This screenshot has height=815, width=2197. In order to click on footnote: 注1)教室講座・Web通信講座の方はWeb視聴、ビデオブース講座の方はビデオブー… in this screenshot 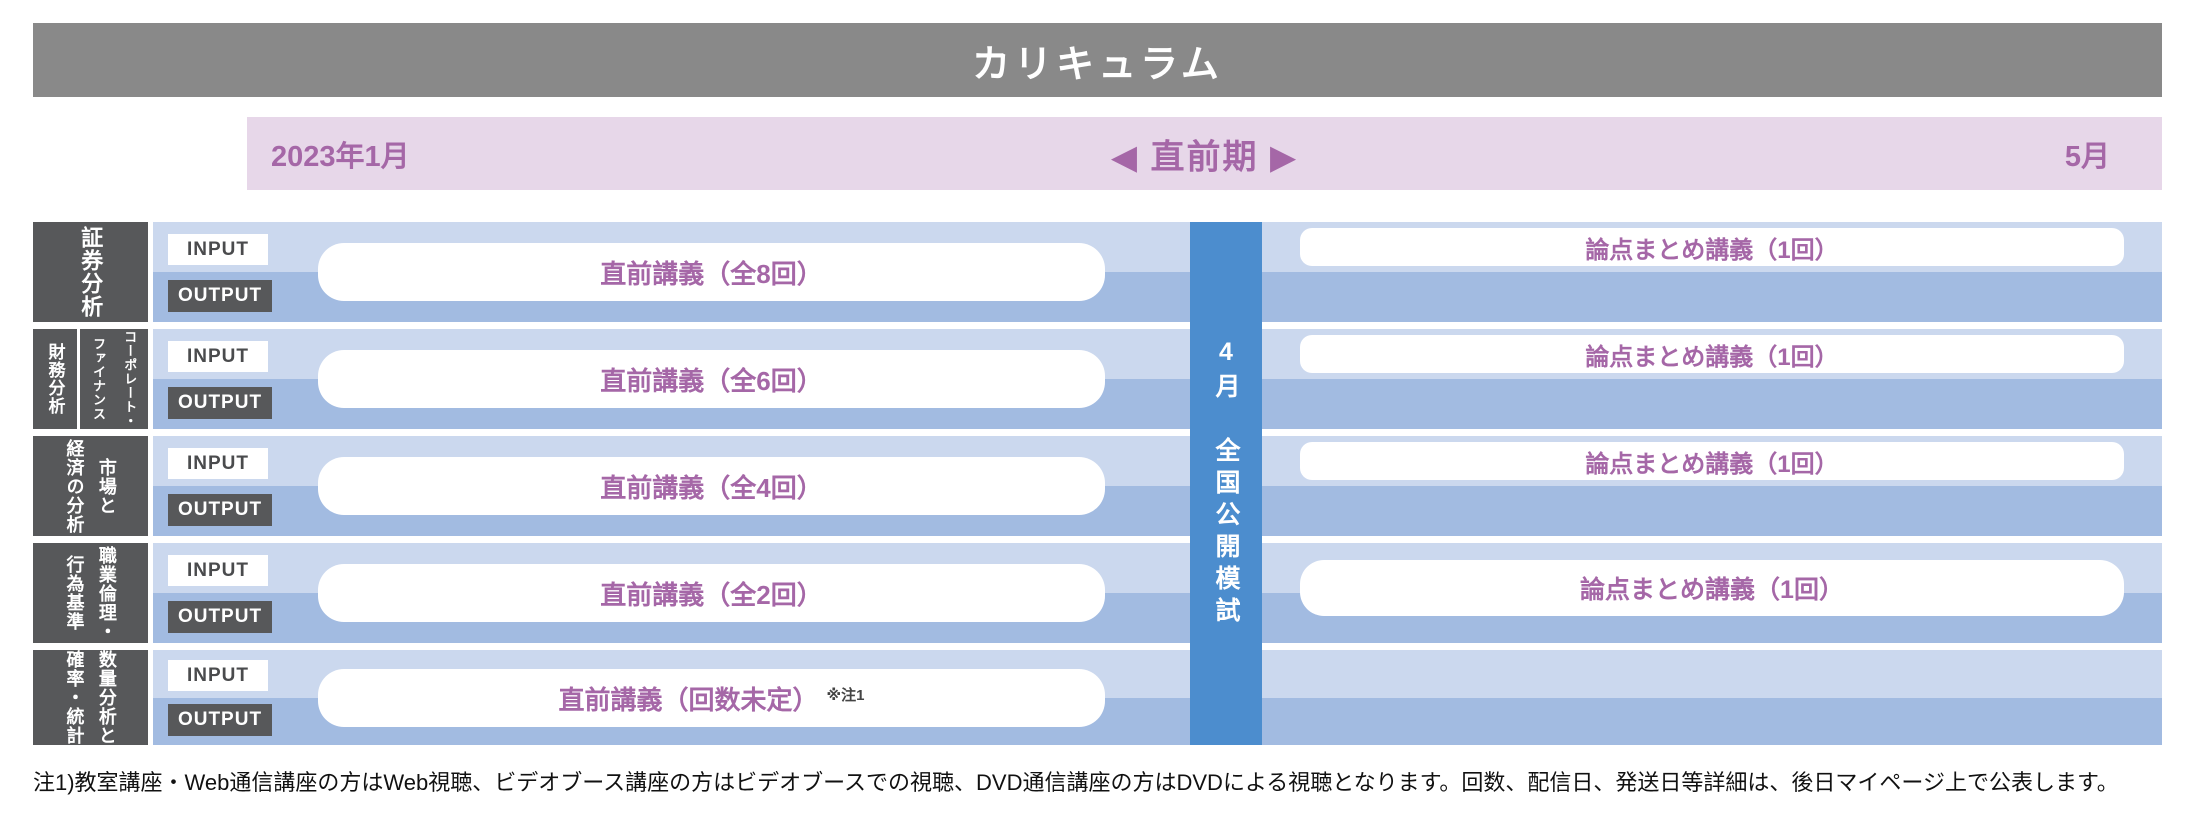, I will do `click(1076, 782)`.